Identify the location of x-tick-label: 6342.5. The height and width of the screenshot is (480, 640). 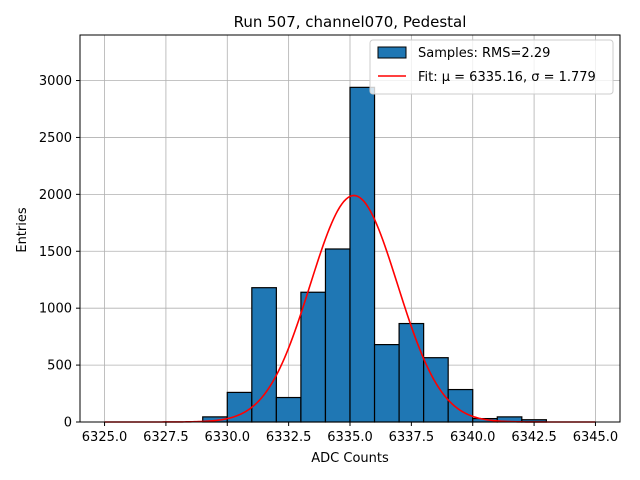
(534, 437).